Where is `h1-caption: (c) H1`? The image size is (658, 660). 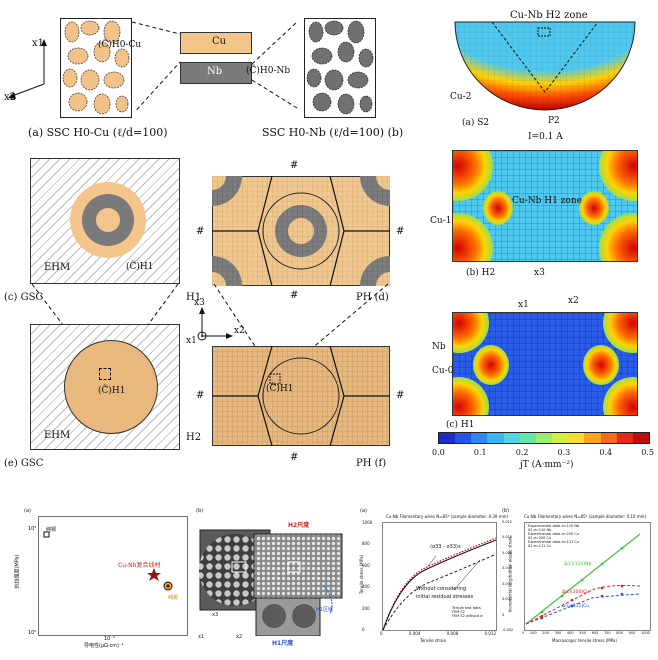 h1-caption: (c) H1 is located at coordinates (460, 425).